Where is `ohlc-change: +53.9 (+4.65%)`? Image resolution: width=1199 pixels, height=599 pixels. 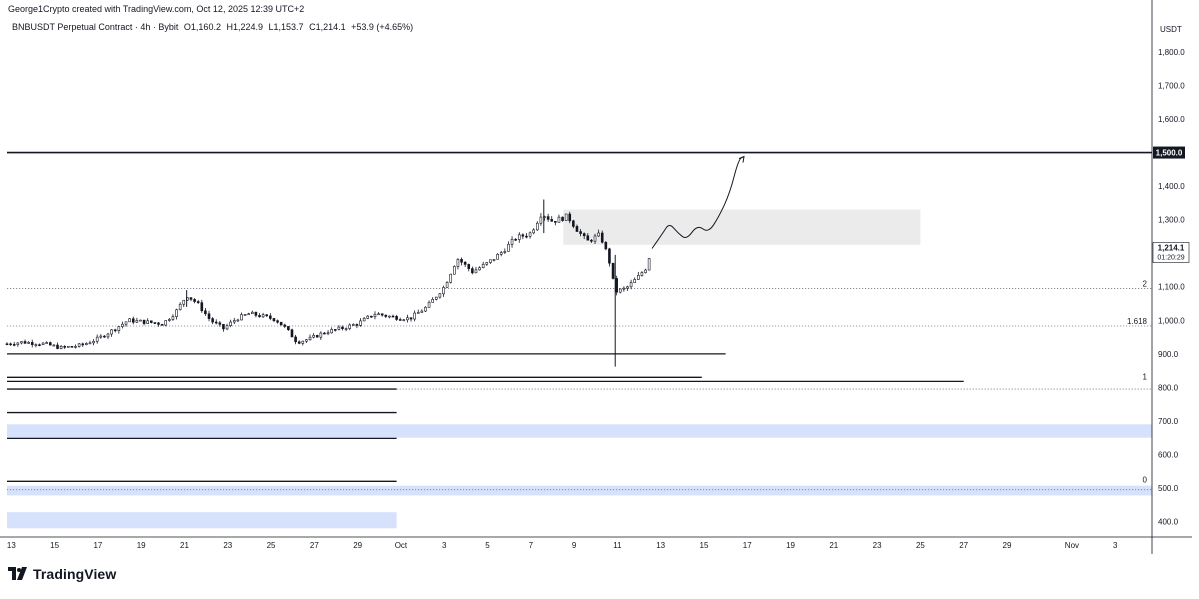
ohlc-change: +53.9 (+4.65%) is located at coordinates (382, 27).